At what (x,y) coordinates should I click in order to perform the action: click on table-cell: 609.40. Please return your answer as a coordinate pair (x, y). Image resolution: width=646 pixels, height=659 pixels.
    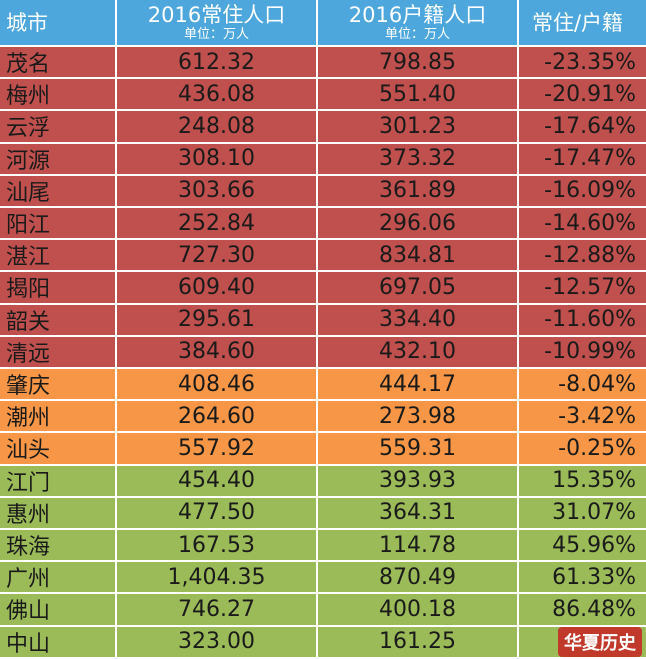
    Looking at the image, I should click on (217, 288).